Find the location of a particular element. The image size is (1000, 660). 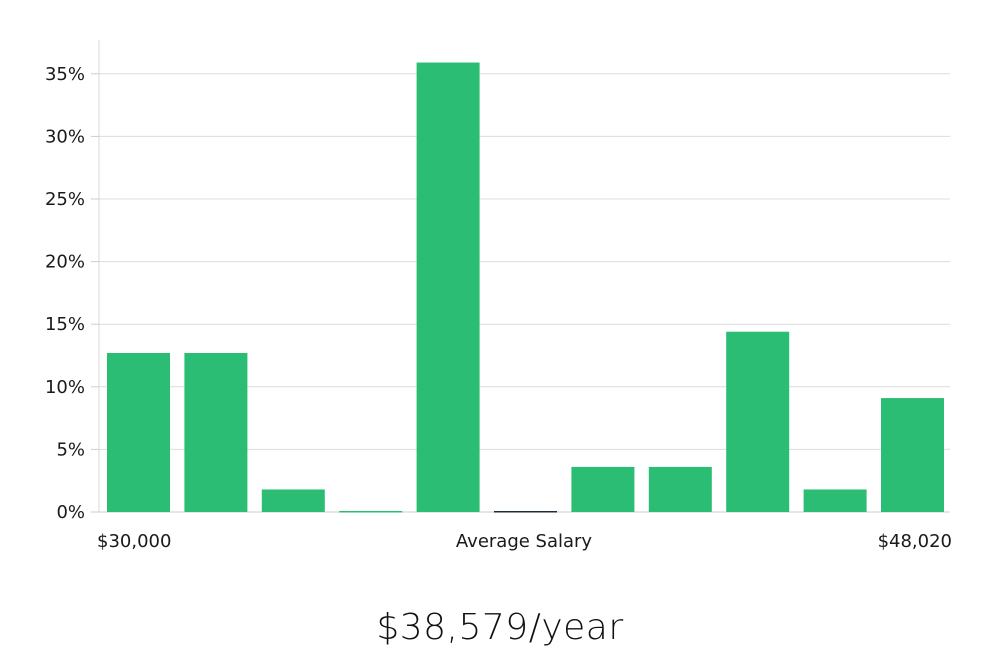

x-axis-labels: $30,000 Average Salary $48,020 is located at coordinates (524, 541).